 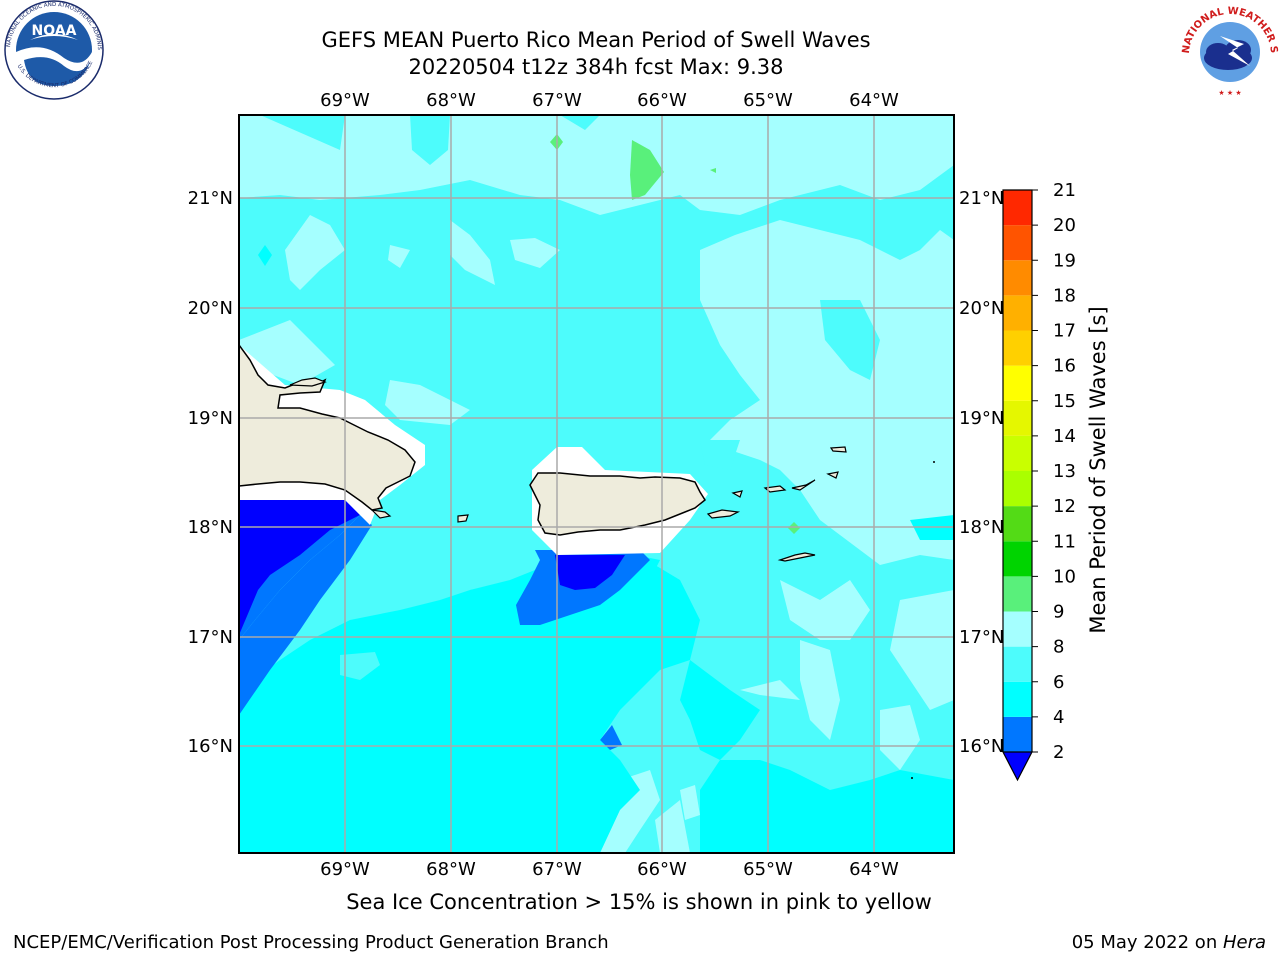 What do you see at coordinates (1064, 225) in the screenshot?
I see `colorbar-tick-label: 20` at bounding box center [1064, 225].